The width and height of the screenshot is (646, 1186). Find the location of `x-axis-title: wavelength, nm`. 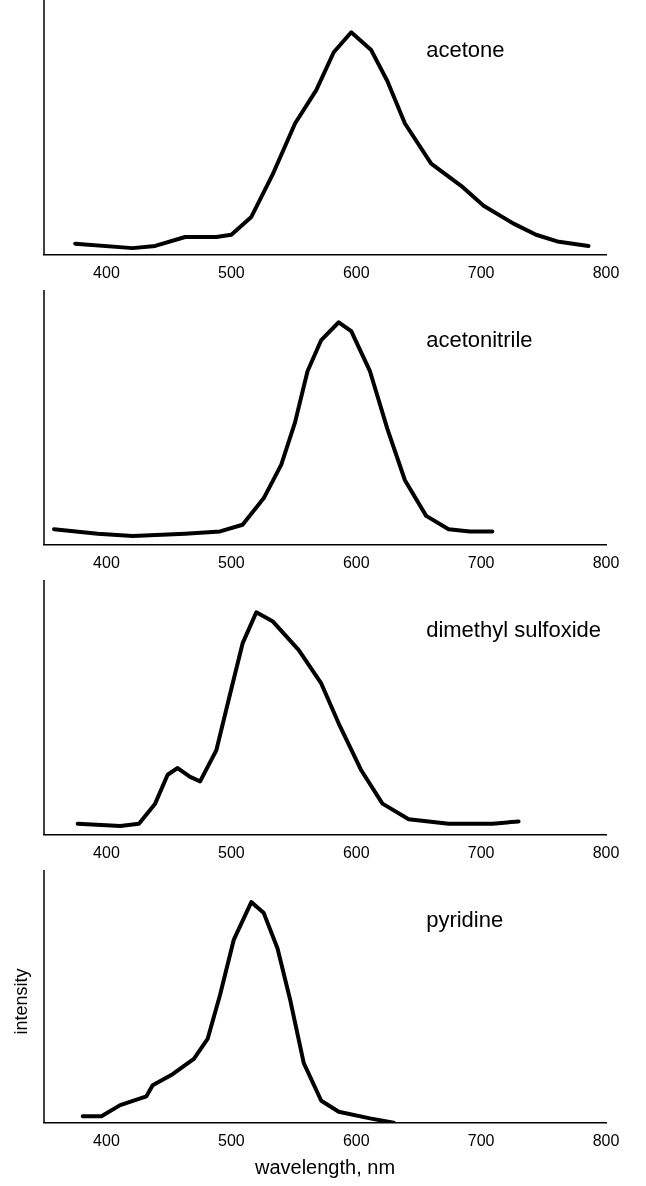

x-axis-title: wavelength, nm is located at coordinates (324, 1166).